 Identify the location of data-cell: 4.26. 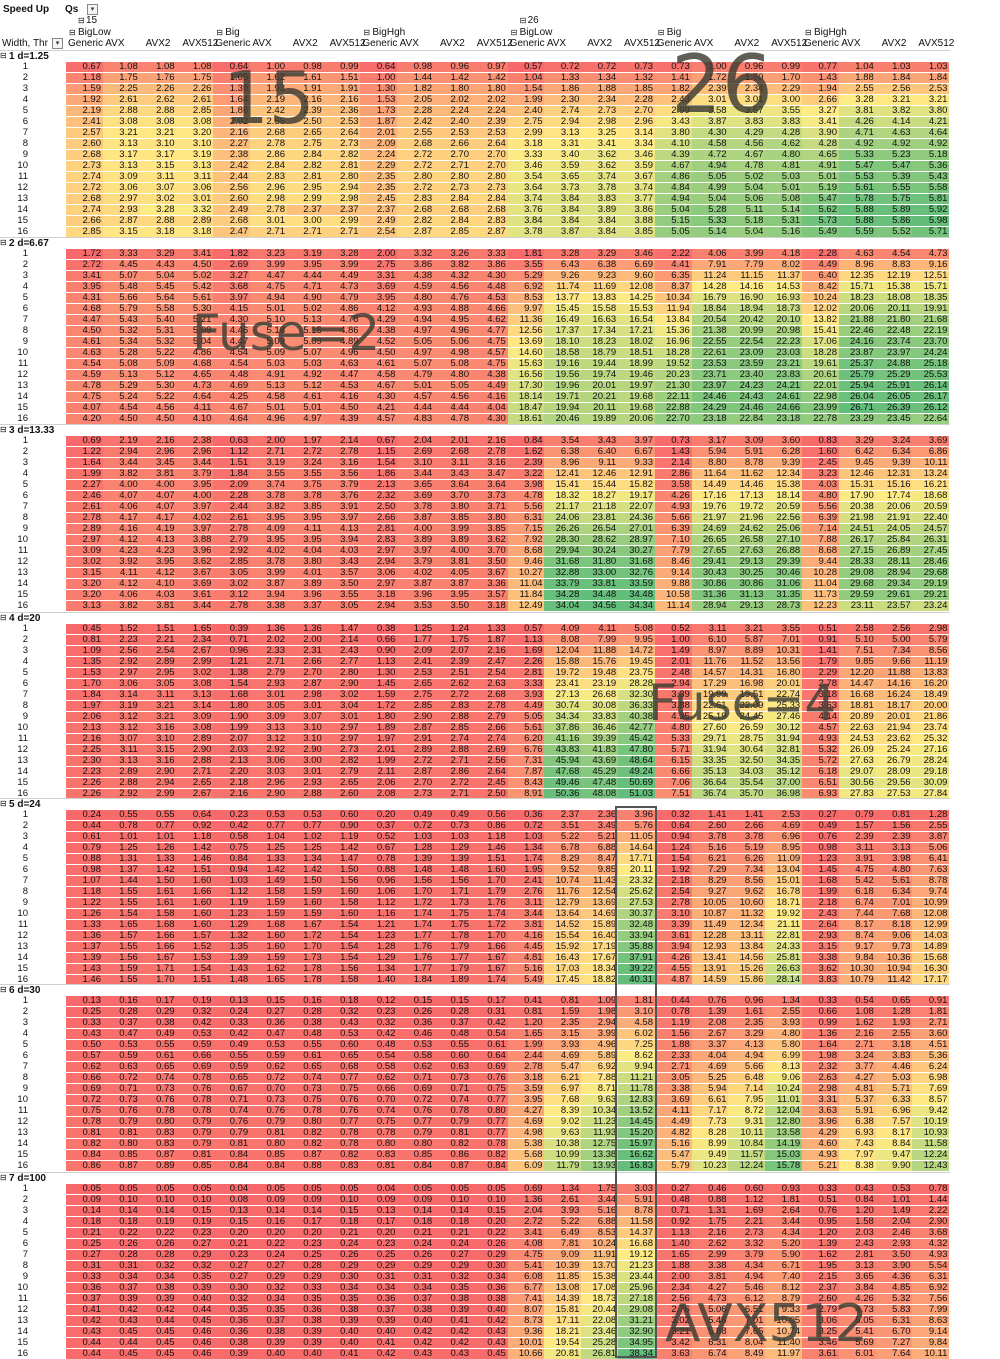
(673, 496).